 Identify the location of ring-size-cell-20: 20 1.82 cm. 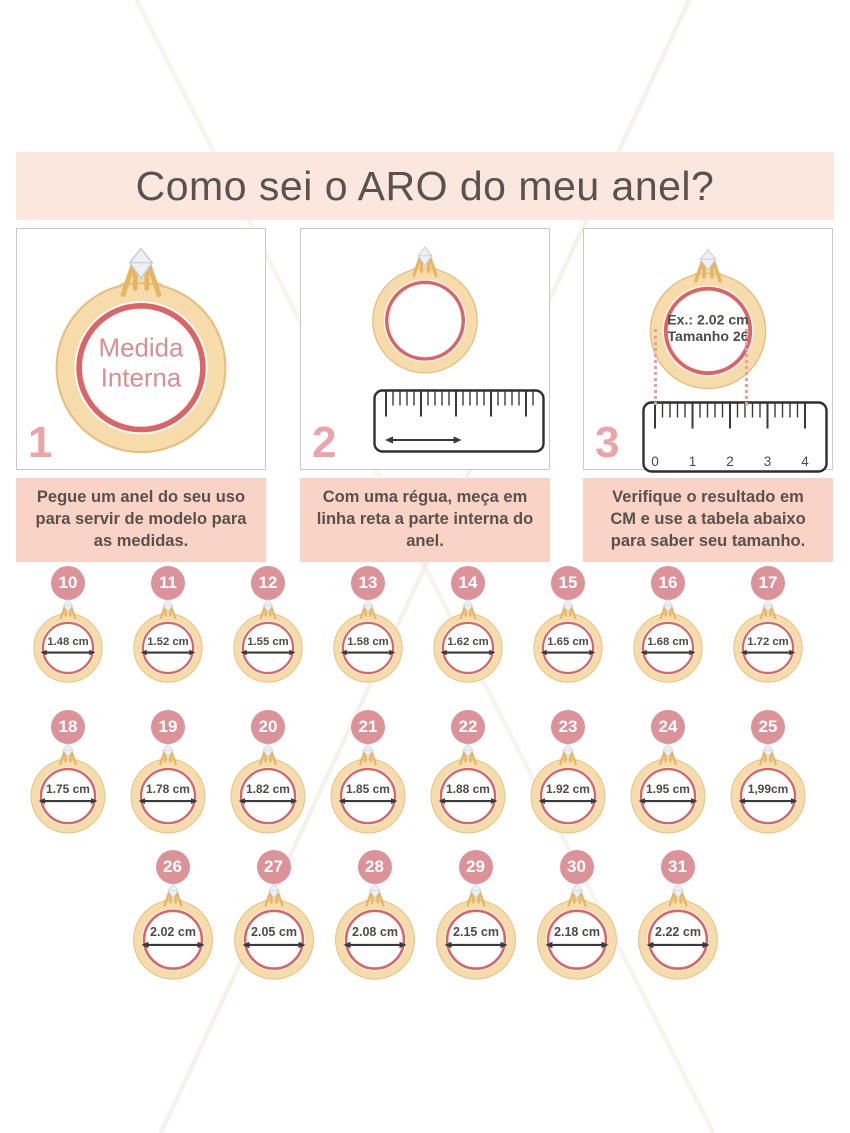
(268, 772).